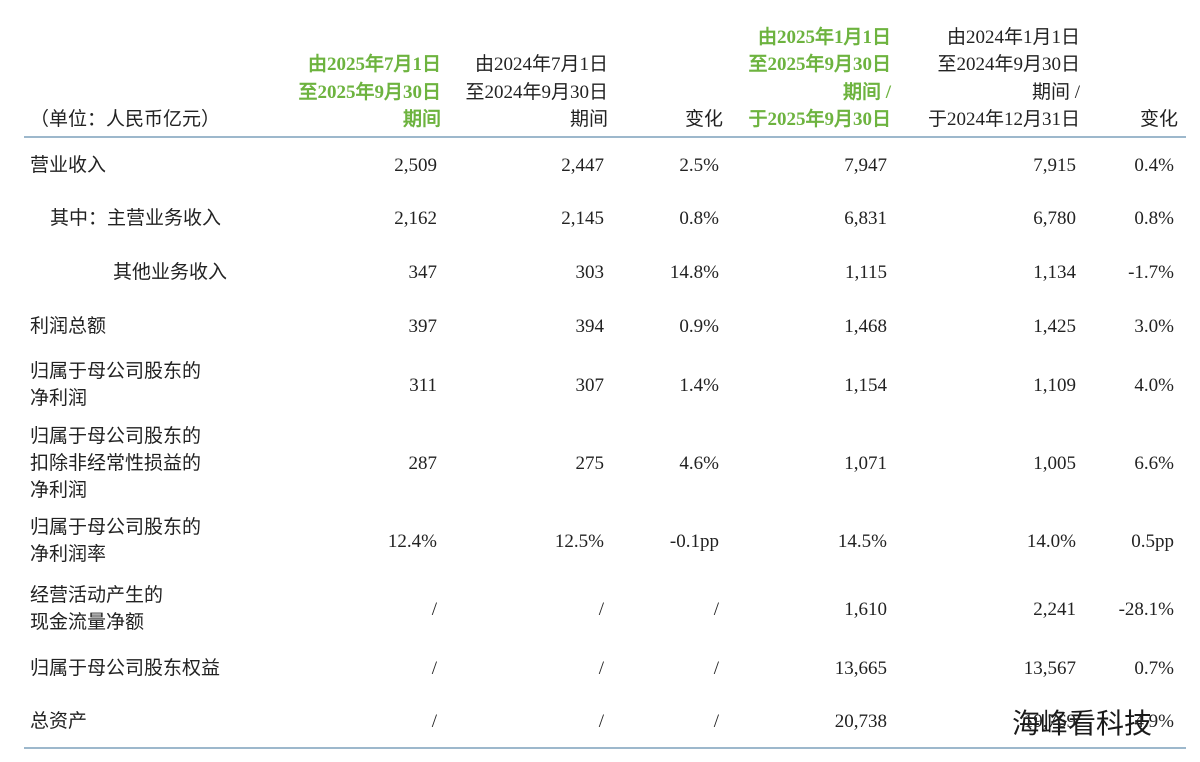  I want to click on column-header: 由2024年1月1日, so click(1013, 37).